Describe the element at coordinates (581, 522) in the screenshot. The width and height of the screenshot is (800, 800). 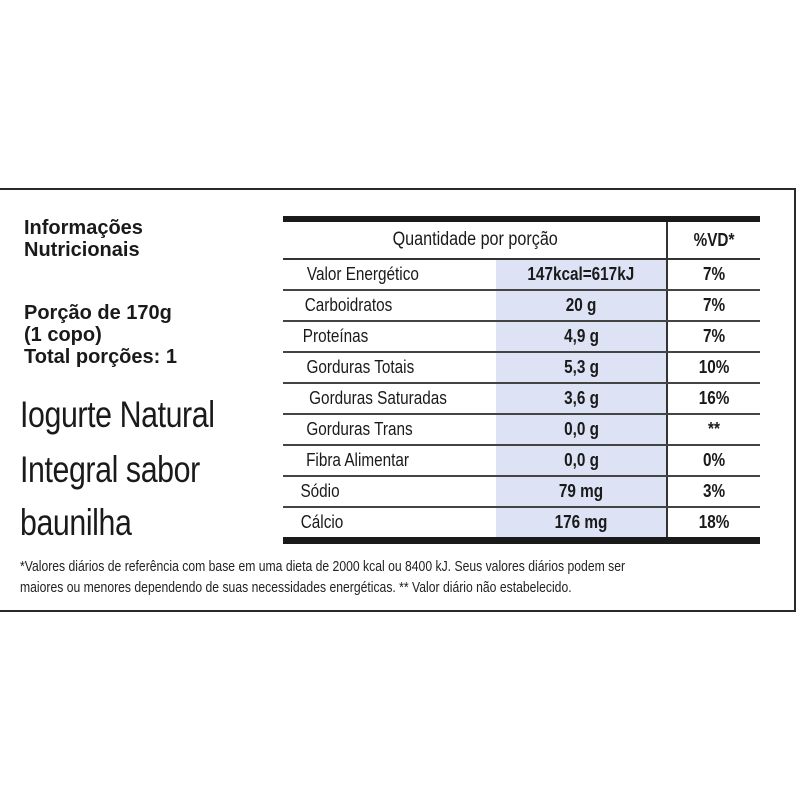
I see `nutrient-amount: 176 mg` at that location.